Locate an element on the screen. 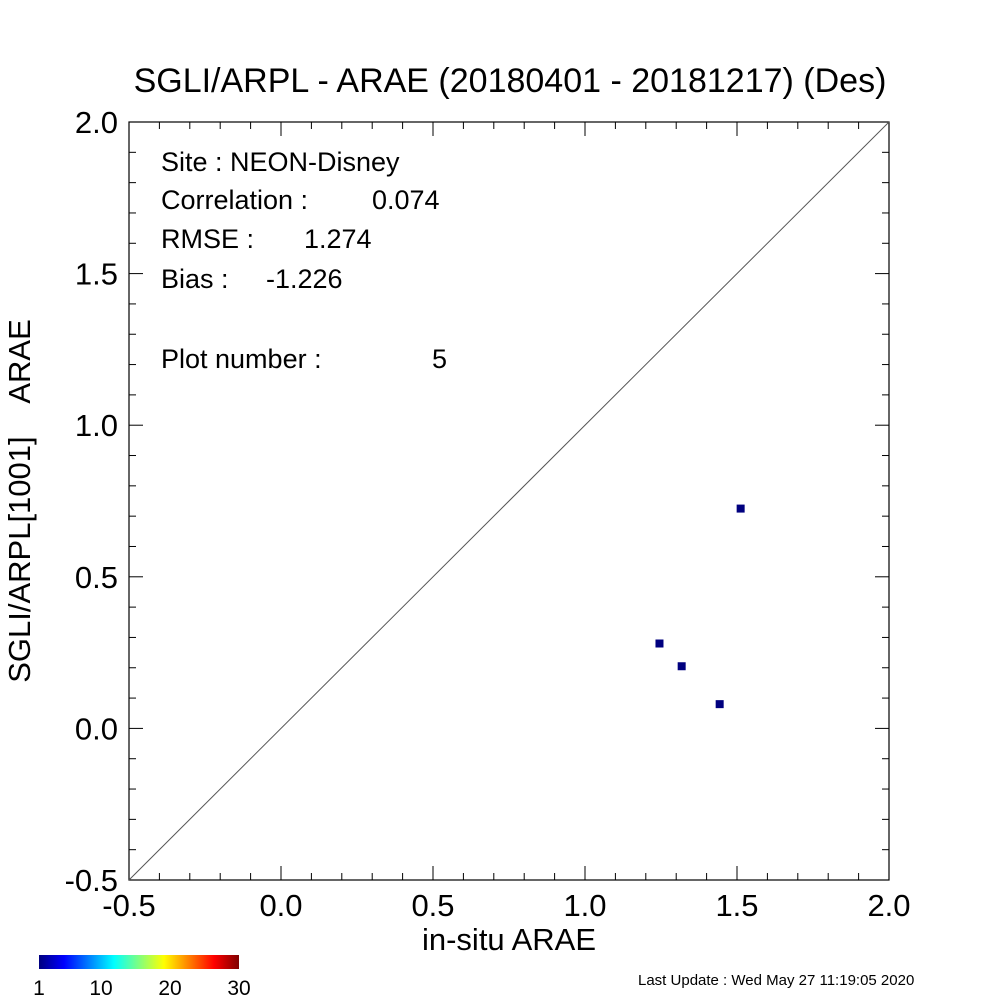  colorbar-tick-label: 20 is located at coordinates (169, 988).